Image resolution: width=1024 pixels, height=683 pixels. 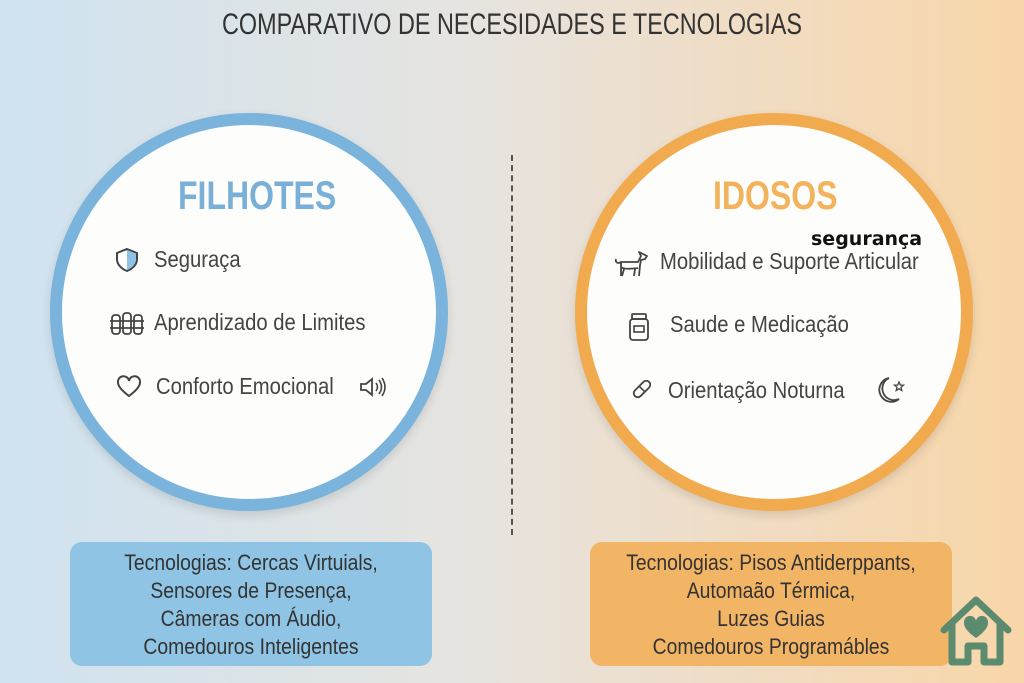 I want to click on speaker-icon, so click(x=373, y=387).